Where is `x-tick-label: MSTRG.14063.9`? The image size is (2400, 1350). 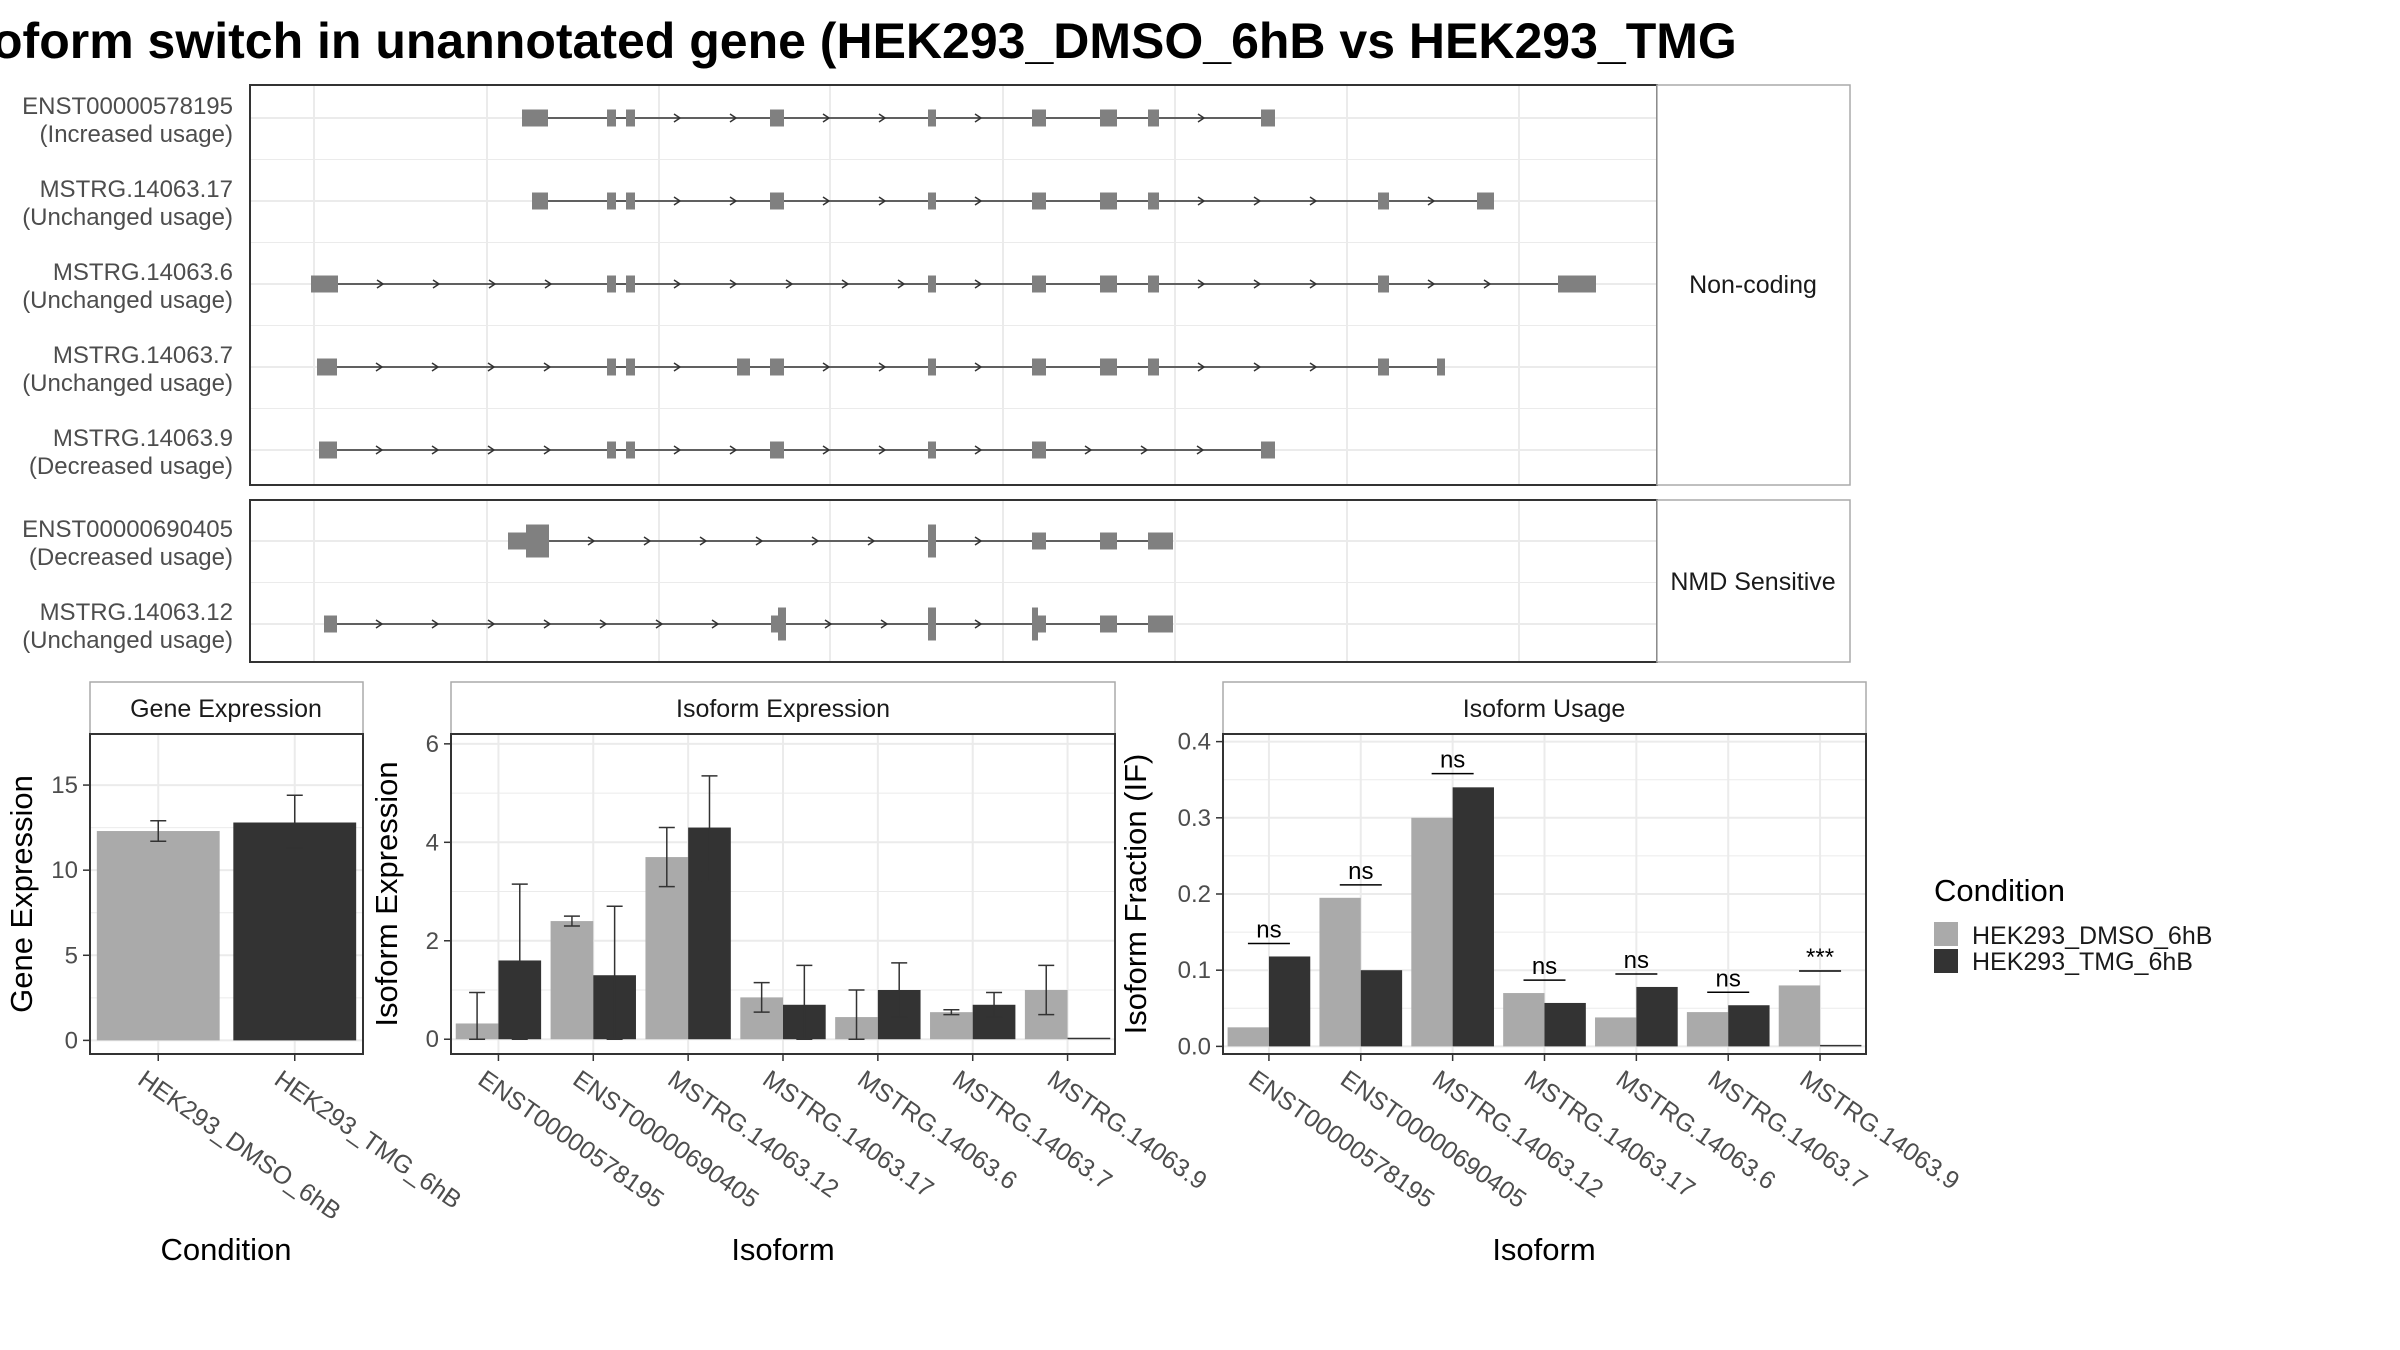
x-tick-label: MSTRG.14063.9 is located at coordinates (1880, 1130).